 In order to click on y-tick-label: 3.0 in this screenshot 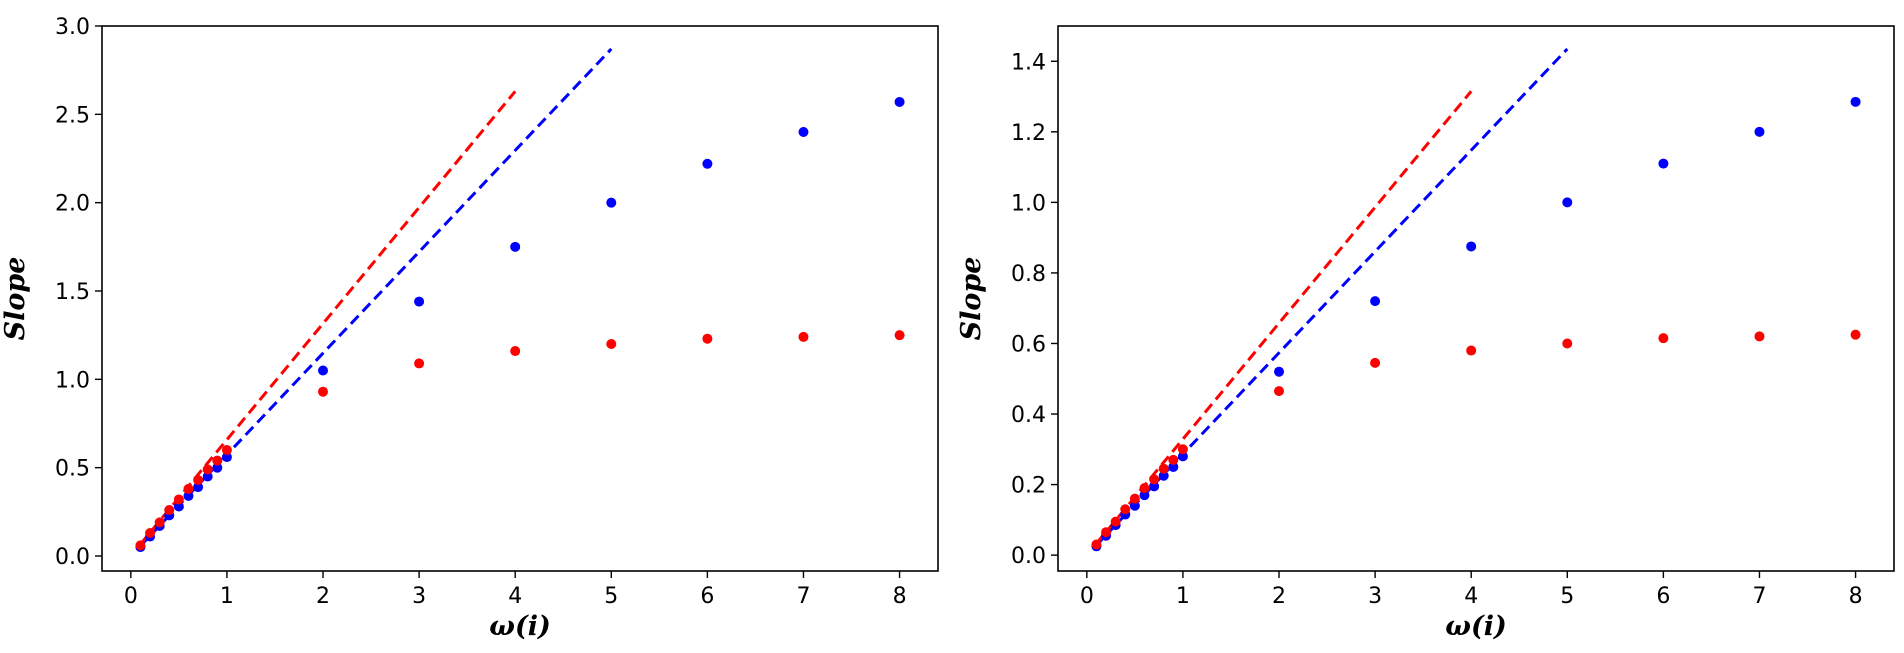, I will do `click(72, 27)`.